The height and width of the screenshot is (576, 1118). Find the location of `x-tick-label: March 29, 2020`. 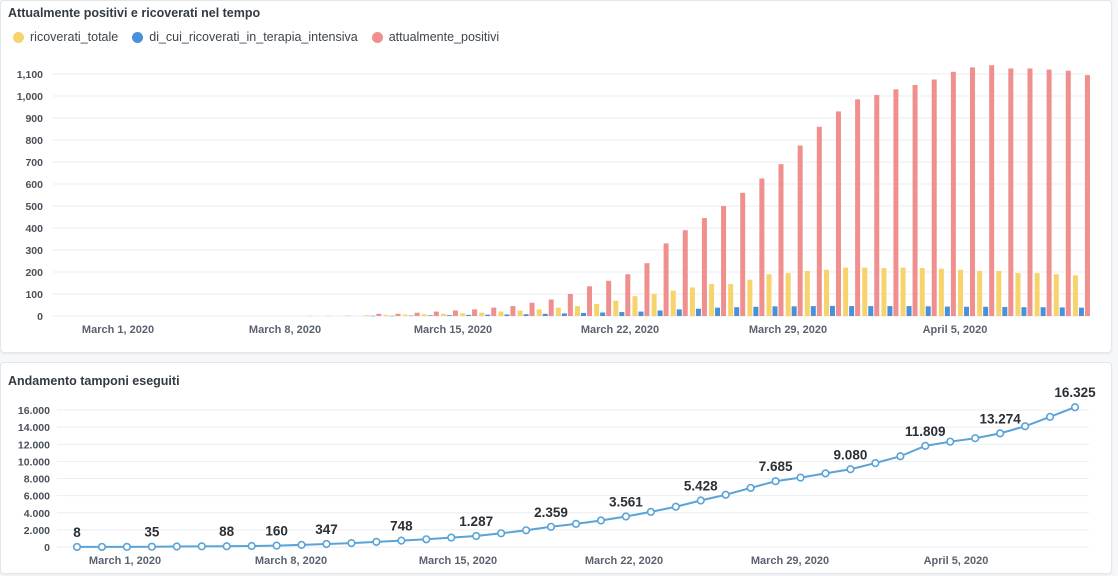

x-tick-label: March 29, 2020 is located at coordinates (788, 330).